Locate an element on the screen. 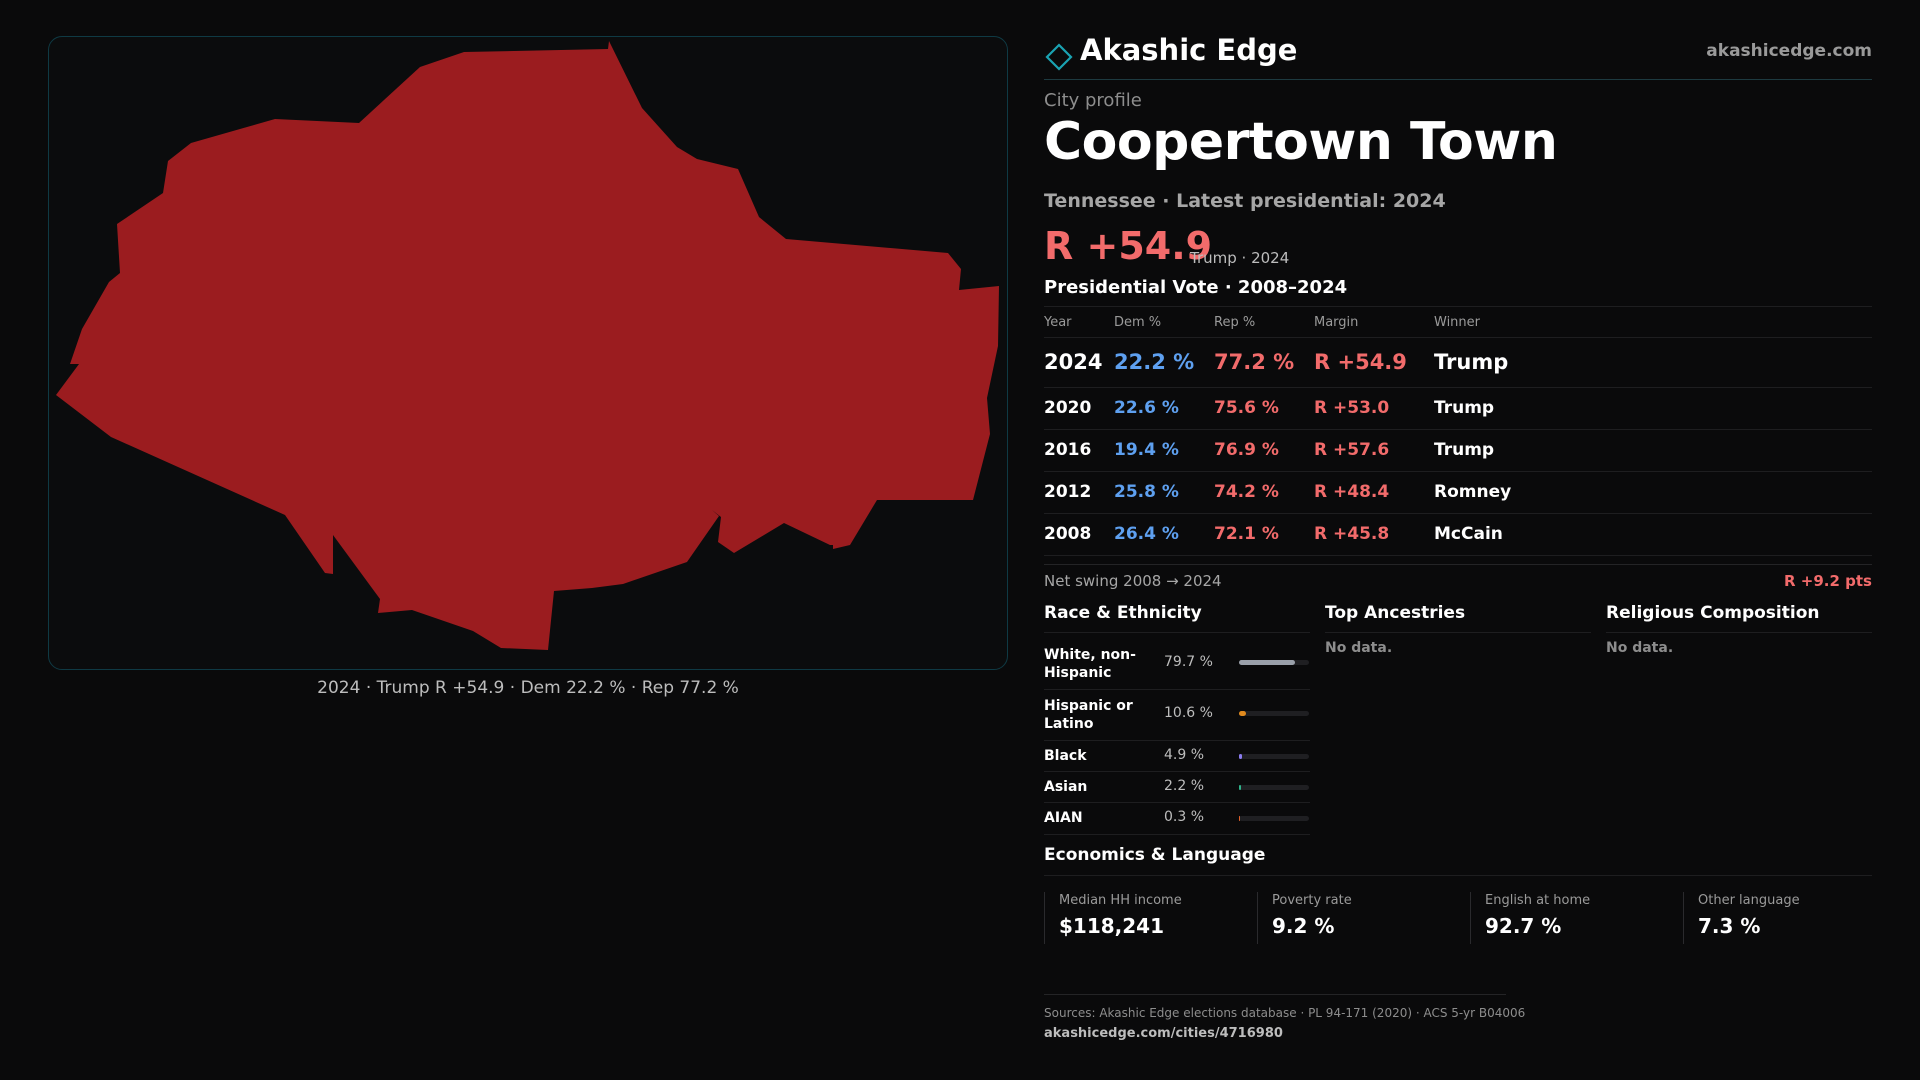 Image resolution: width=1920 pixels, height=1080 pixels. row-year: 2016 is located at coordinates (1068, 450).